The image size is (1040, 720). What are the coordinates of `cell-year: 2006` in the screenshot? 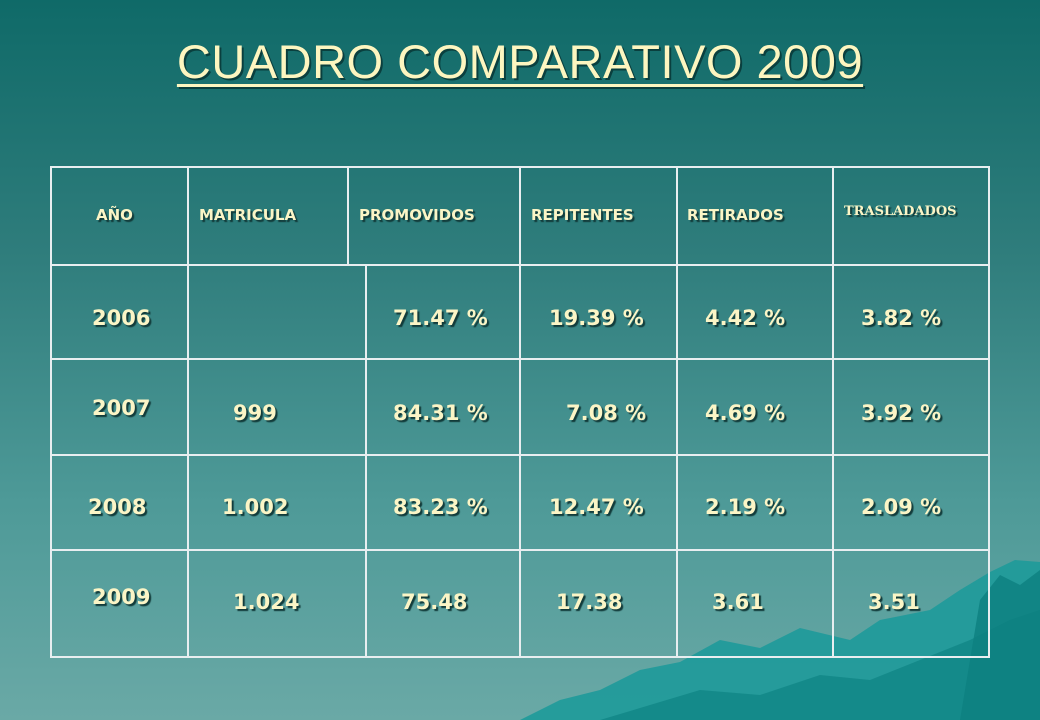 It's located at (121, 318).